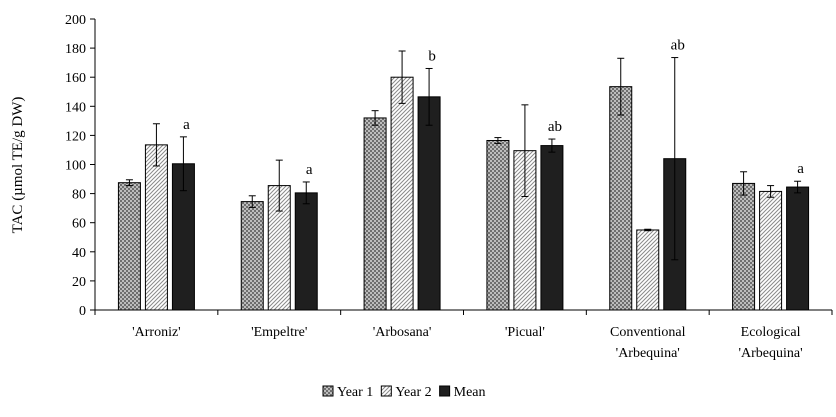 The image size is (836, 417). Describe the element at coordinates (75, 136) in the screenshot. I see `y-tick-label: 120` at that location.